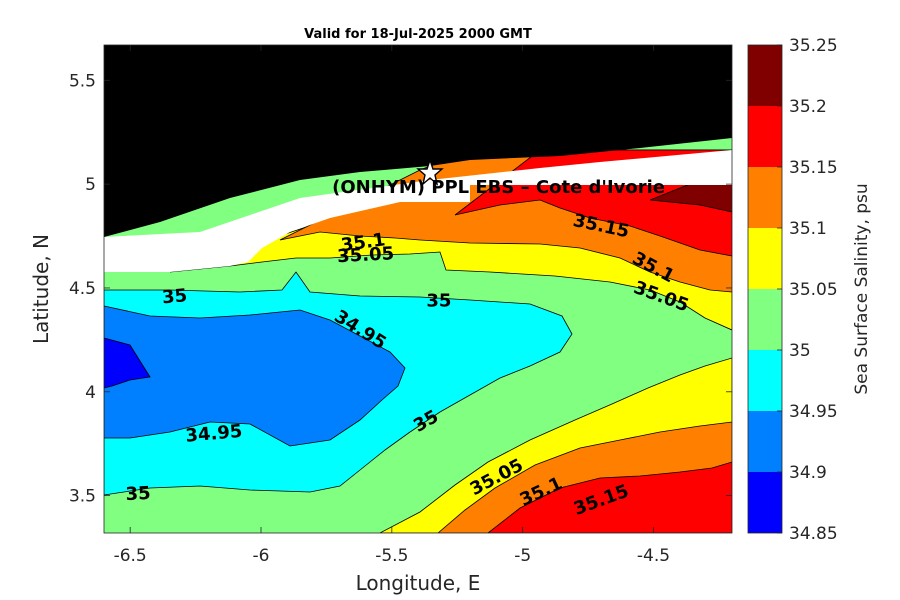 The height and width of the screenshot is (600, 900). Describe the element at coordinates (127, 363) in the screenshot. I see `band-34.85-34.9` at that location.